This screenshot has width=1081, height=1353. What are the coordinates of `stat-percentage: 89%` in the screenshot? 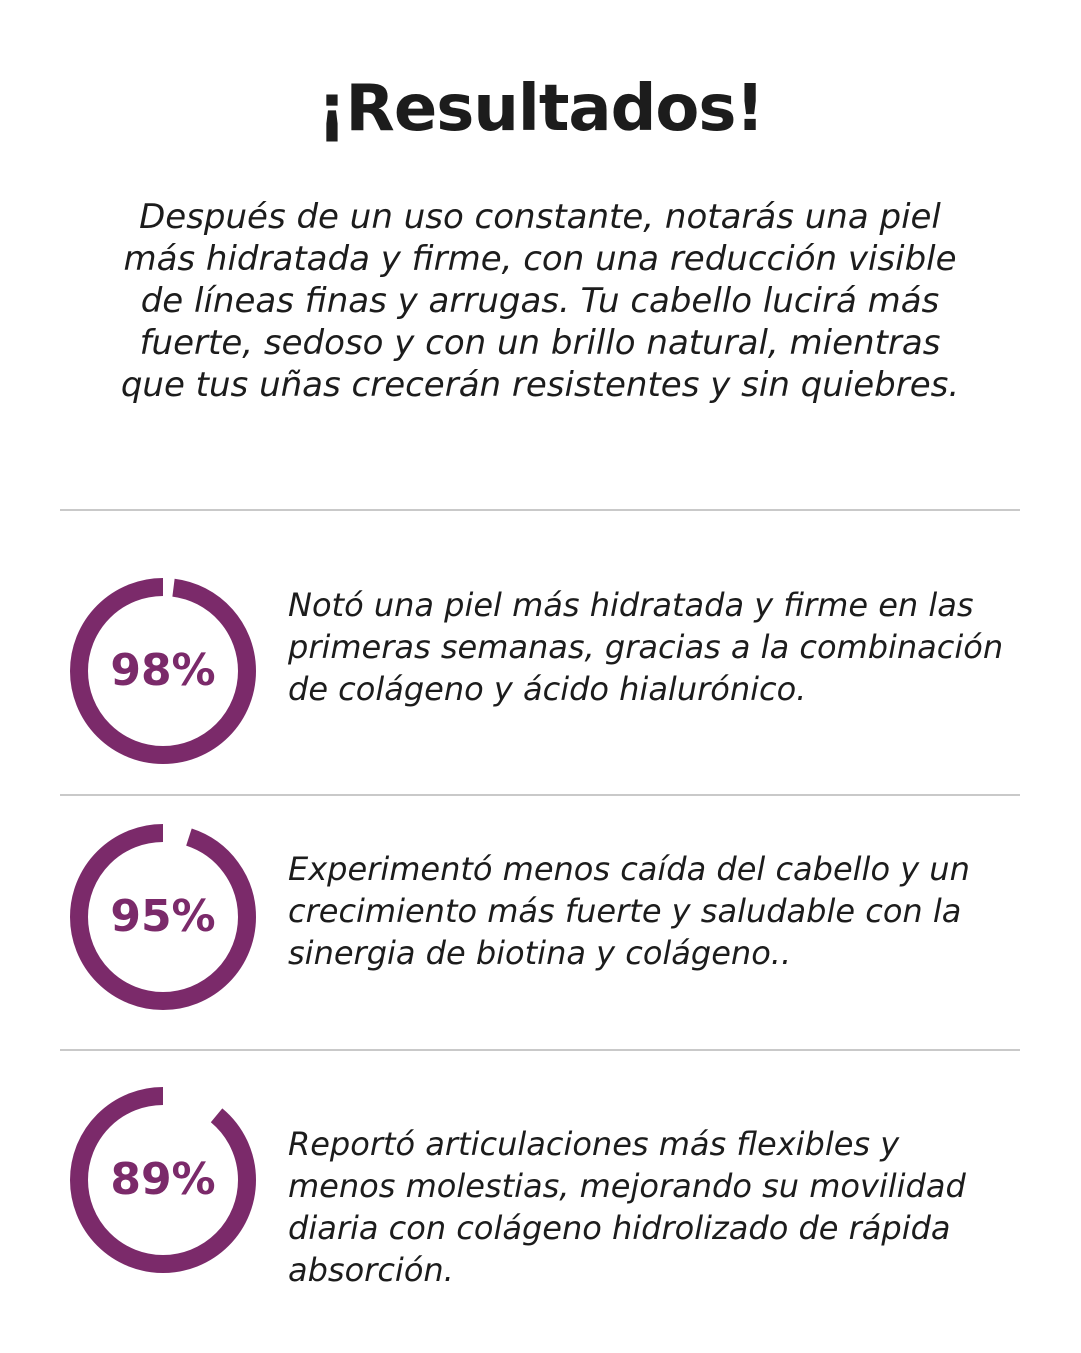 It's located at (163, 1179).